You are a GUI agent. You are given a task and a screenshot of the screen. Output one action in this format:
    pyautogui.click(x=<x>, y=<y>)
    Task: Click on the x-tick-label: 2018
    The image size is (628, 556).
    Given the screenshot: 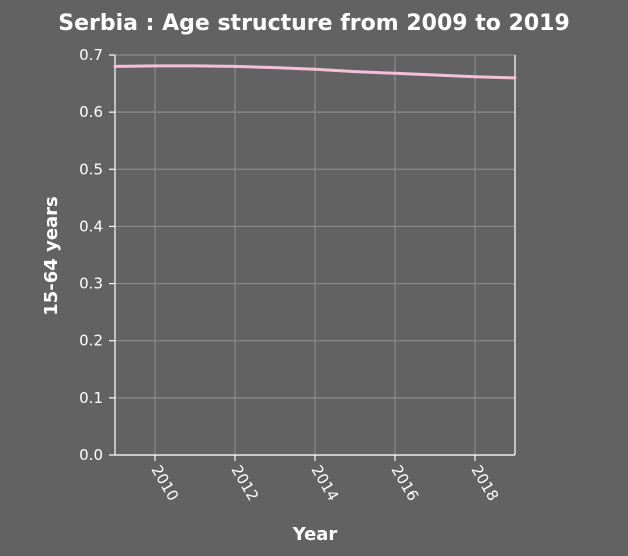 What is the action you would take?
    pyautogui.click(x=485, y=483)
    